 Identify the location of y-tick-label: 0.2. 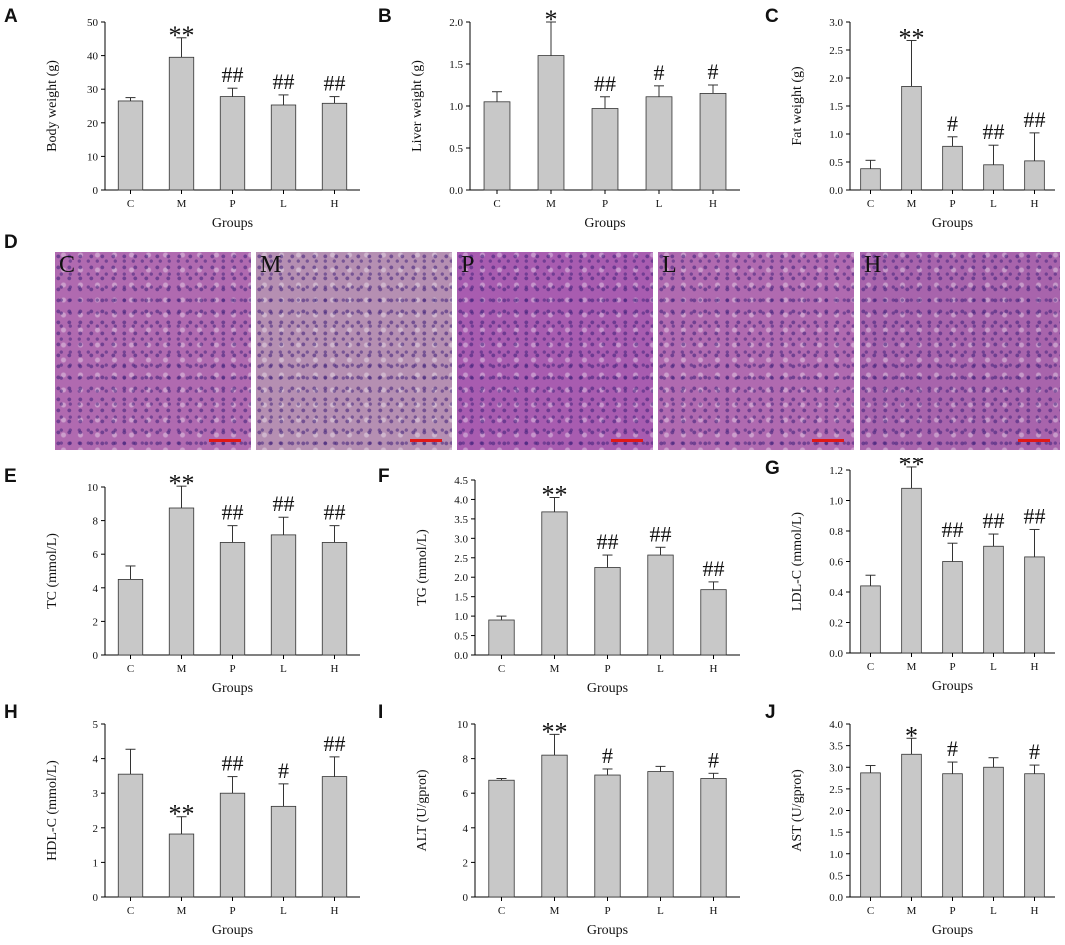
(836, 624).